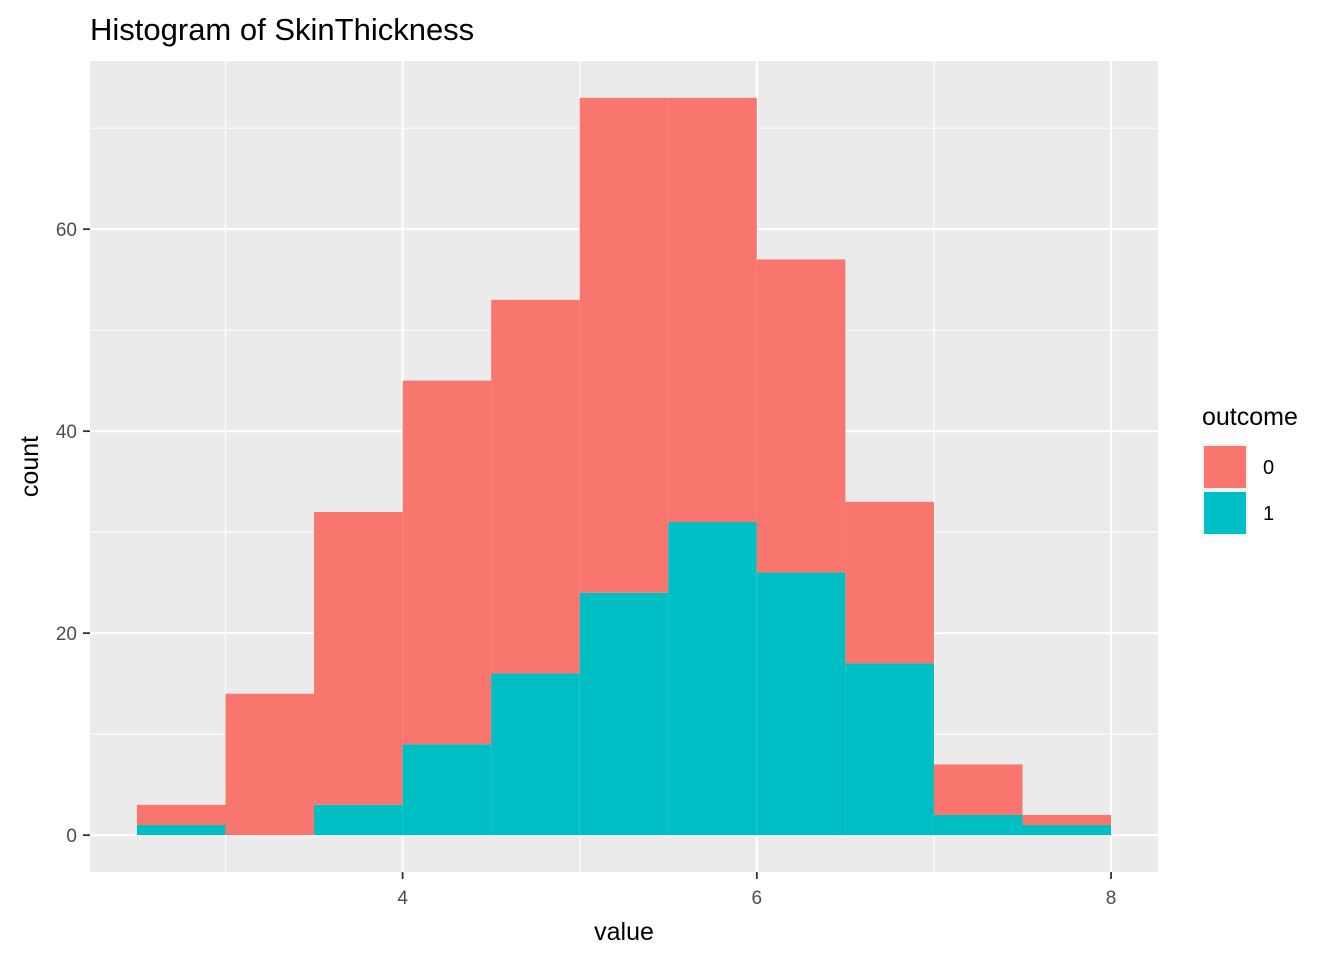  I want to click on y-tick-label-20: 20, so click(66, 634).